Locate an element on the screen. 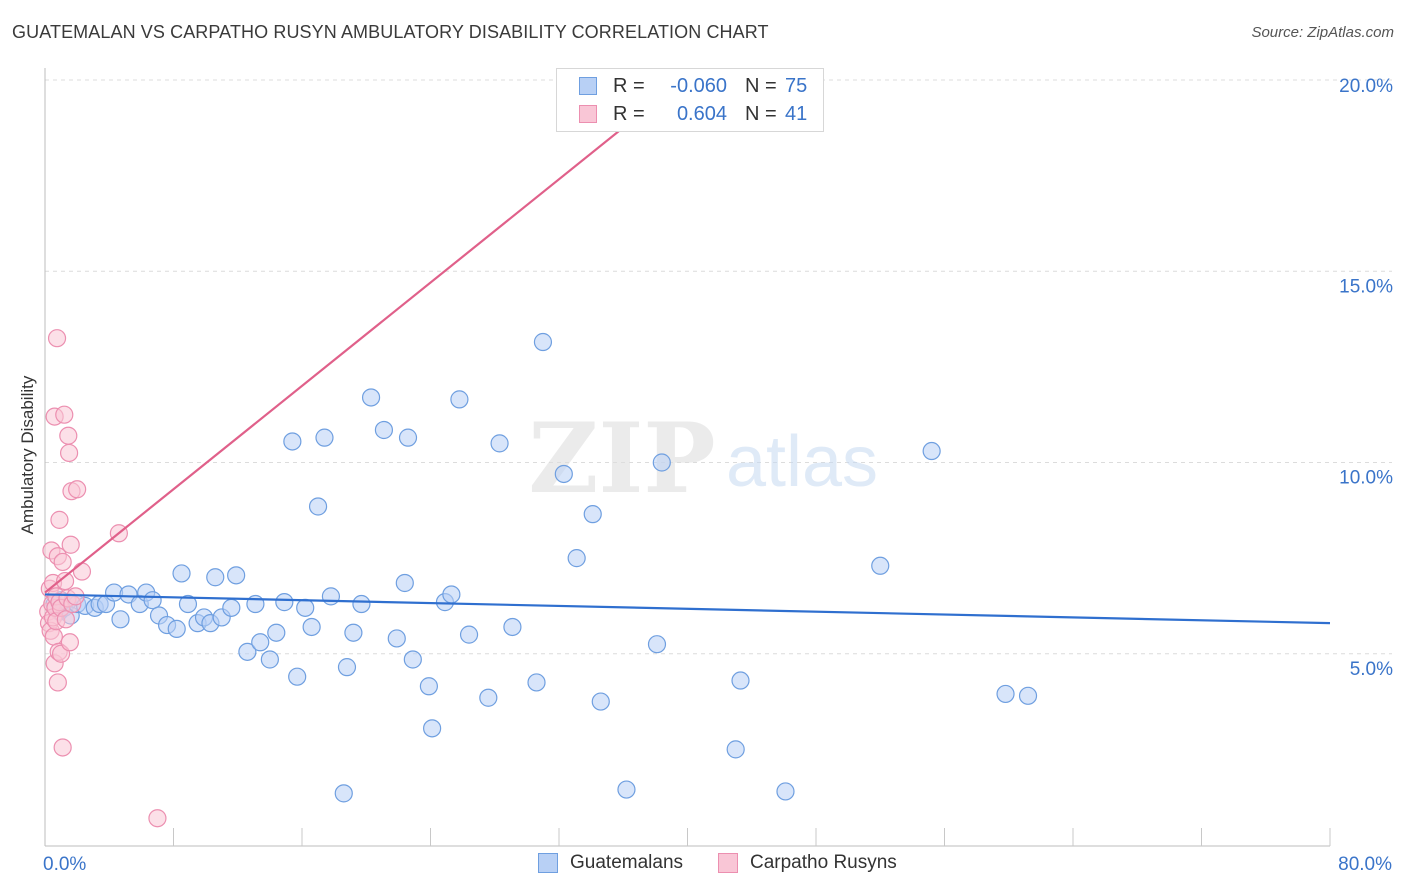 The height and width of the screenshot is (892, 1406). legend-n-value: 41 is located at coordinates (796, 113).